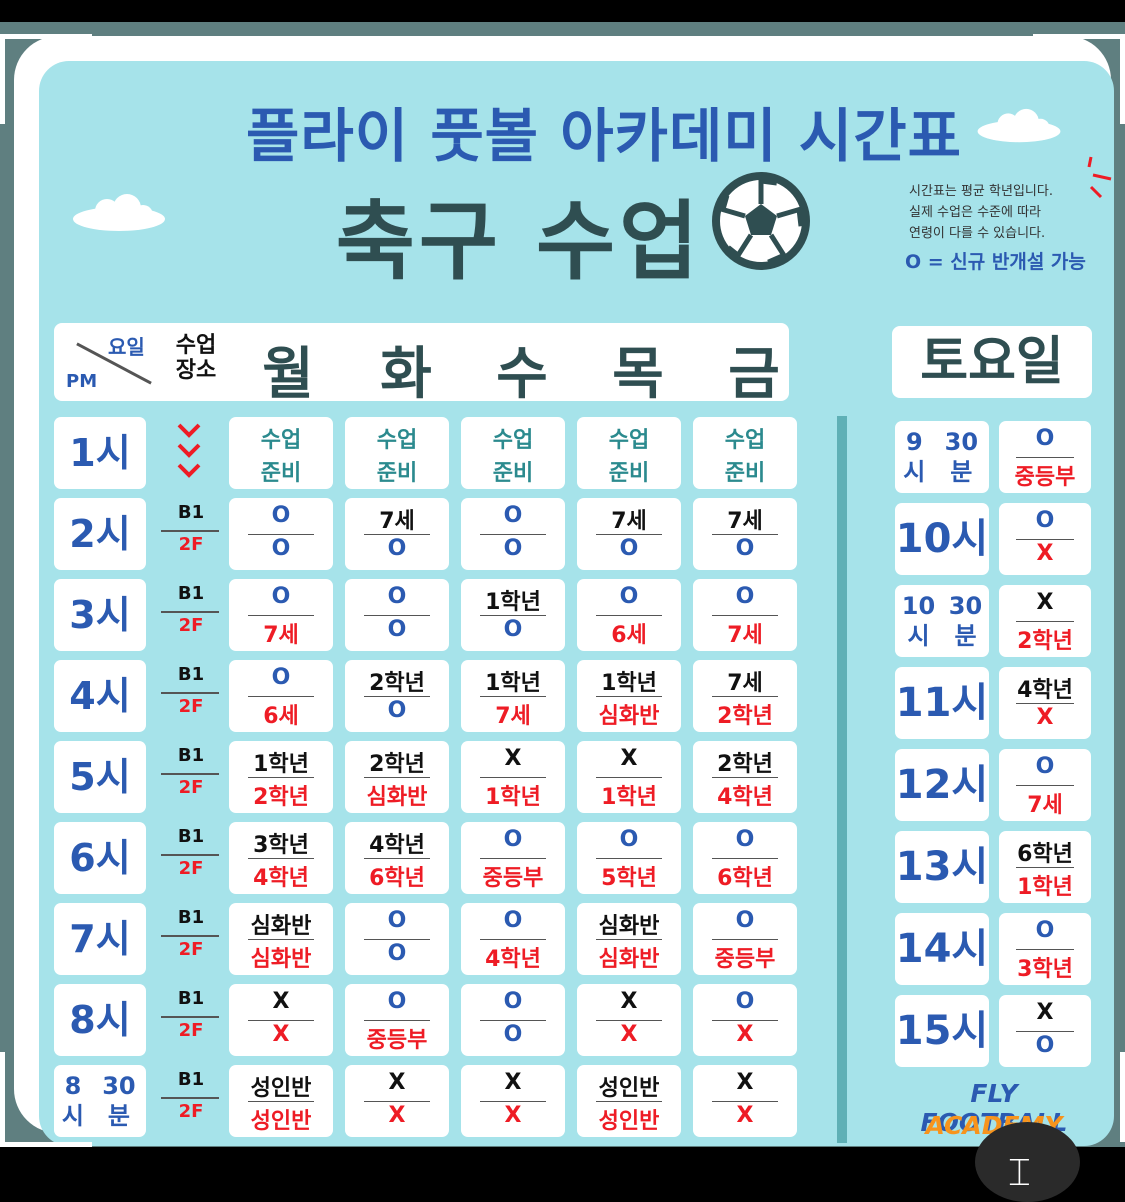 This screenshot has width=1125, height=1202. Describe the element at coordinates (1045, 867) in the screenshot. I see `saturday-slot: 6학년 1학년` at that location.